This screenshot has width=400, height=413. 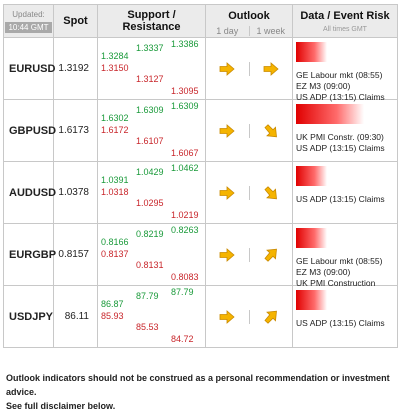 What do you see at coordinates (150, 110) in the screenshot?
I see `resistance-2: 1.6309` at bounding box center [150, 110].